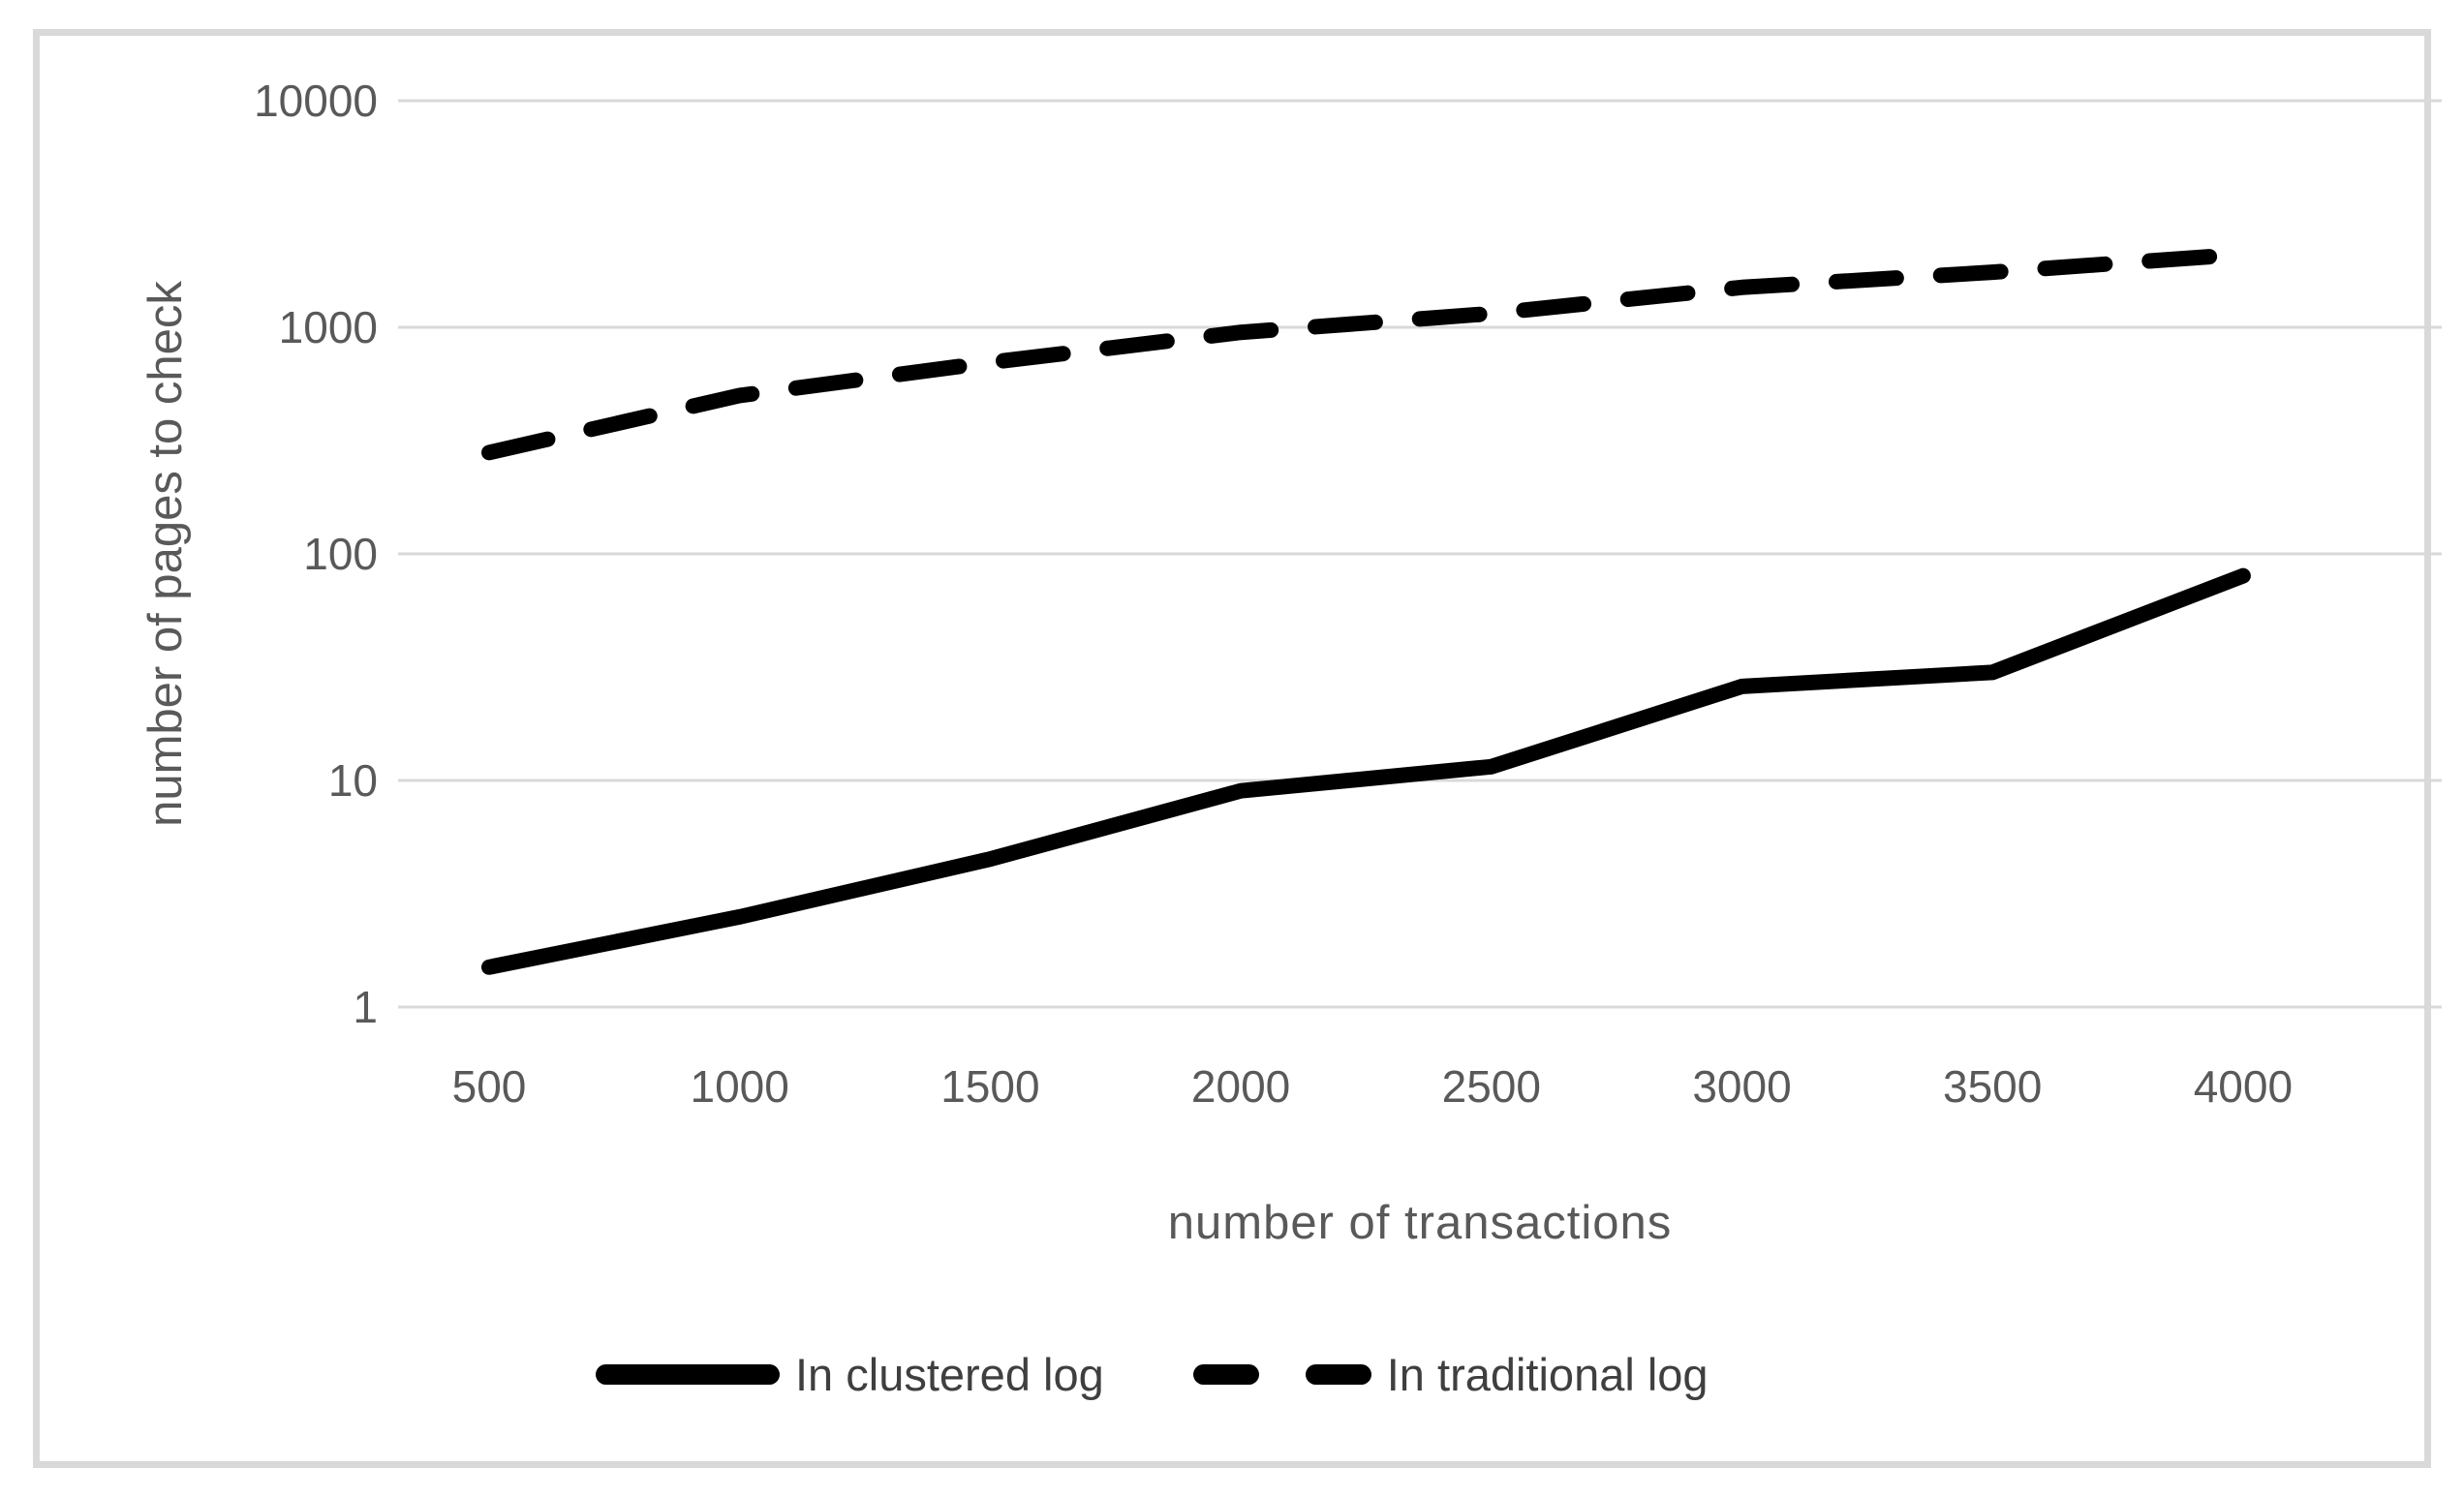 Image resolution: width=2464 pixels, height=1497 pixels. I want to click on x-axis-title: number of transactions, so click(1420, 1223).